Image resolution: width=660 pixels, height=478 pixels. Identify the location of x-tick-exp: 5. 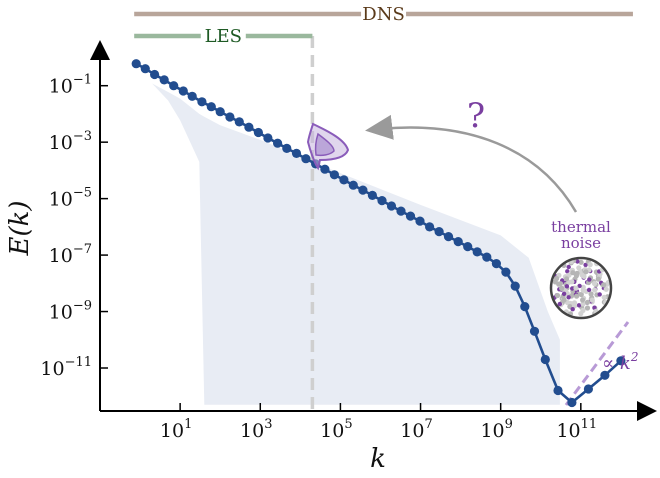
(348, 424).